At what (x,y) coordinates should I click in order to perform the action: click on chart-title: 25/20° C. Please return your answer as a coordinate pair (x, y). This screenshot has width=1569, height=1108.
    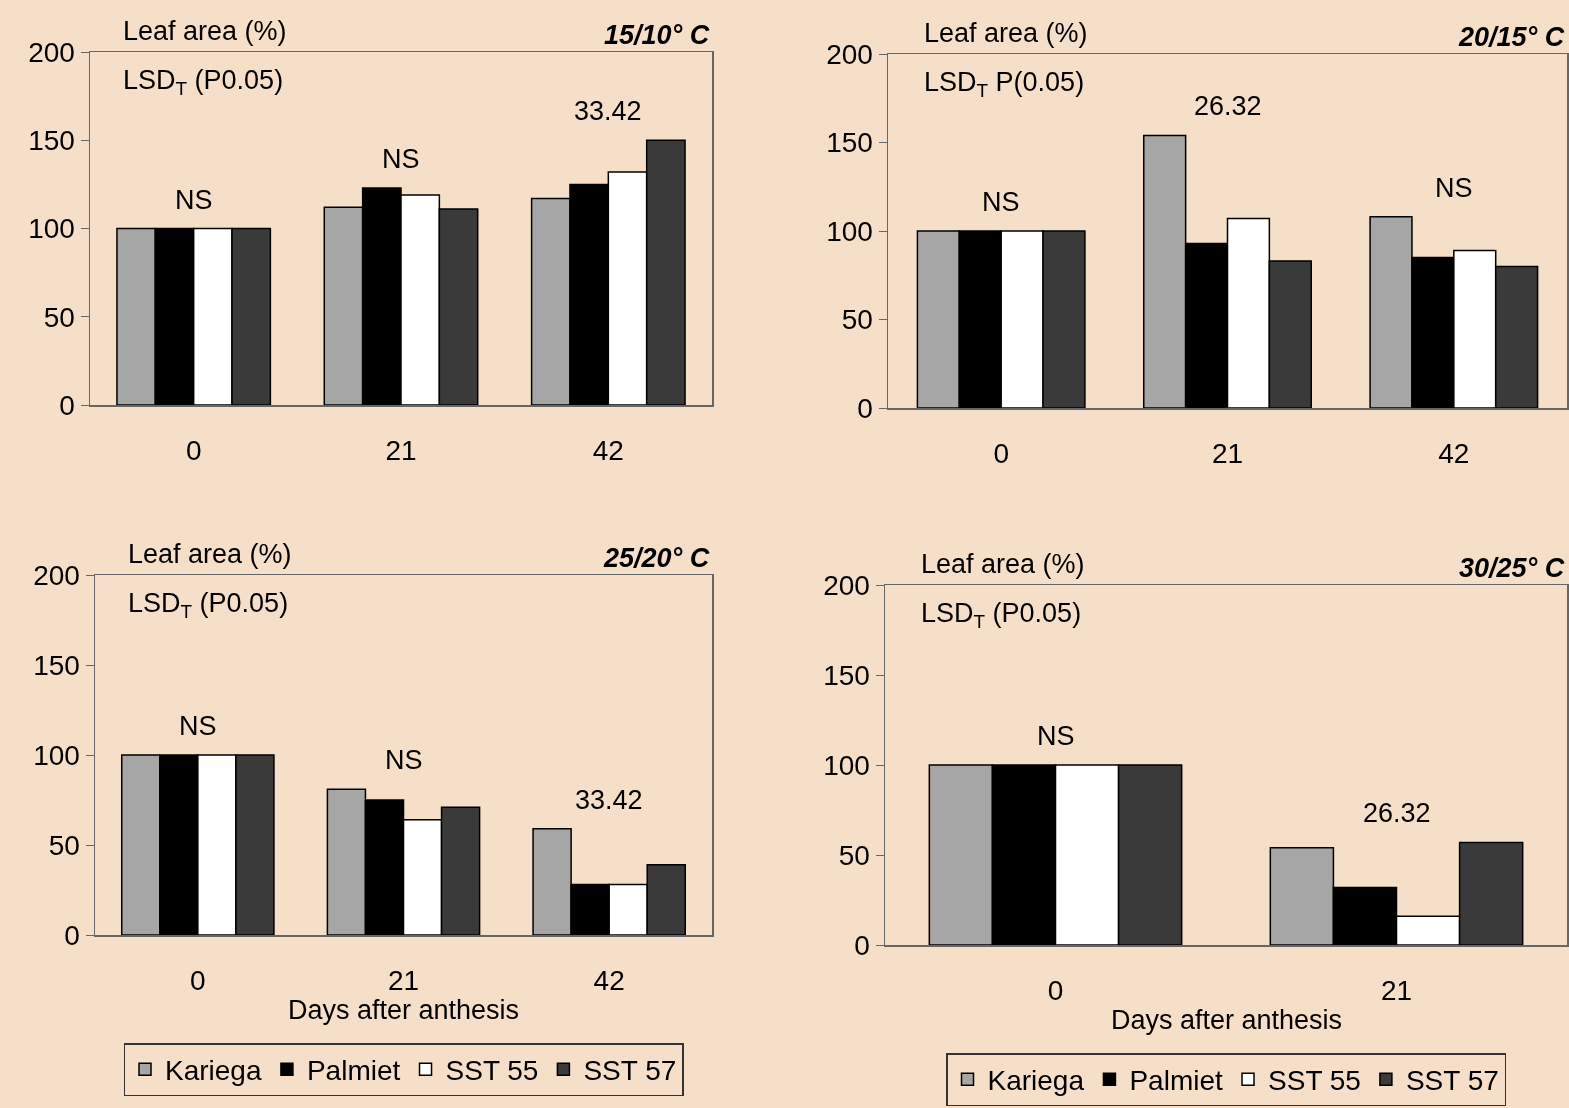
    Looking at the image, I should click on (656, 558).